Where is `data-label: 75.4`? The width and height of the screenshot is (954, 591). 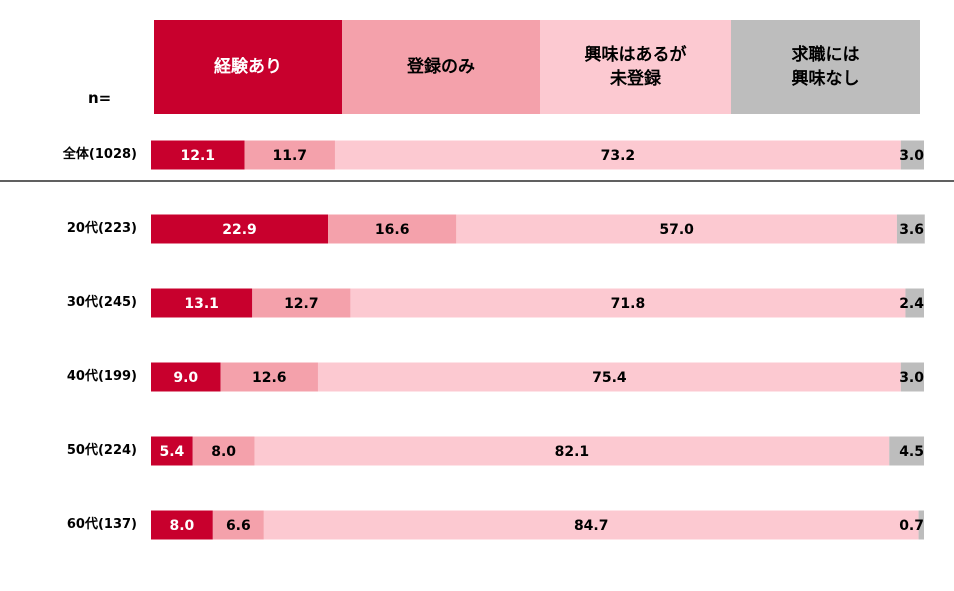 data-label: 75.4 is located at coordinates (609, 378).